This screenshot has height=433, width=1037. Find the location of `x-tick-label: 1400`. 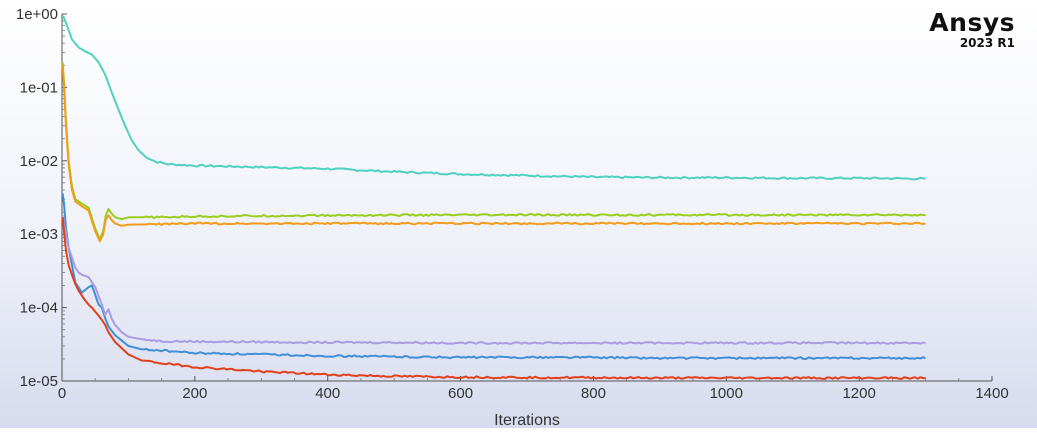

x-tick-label: 1400 is located at coordinates (991, 393).